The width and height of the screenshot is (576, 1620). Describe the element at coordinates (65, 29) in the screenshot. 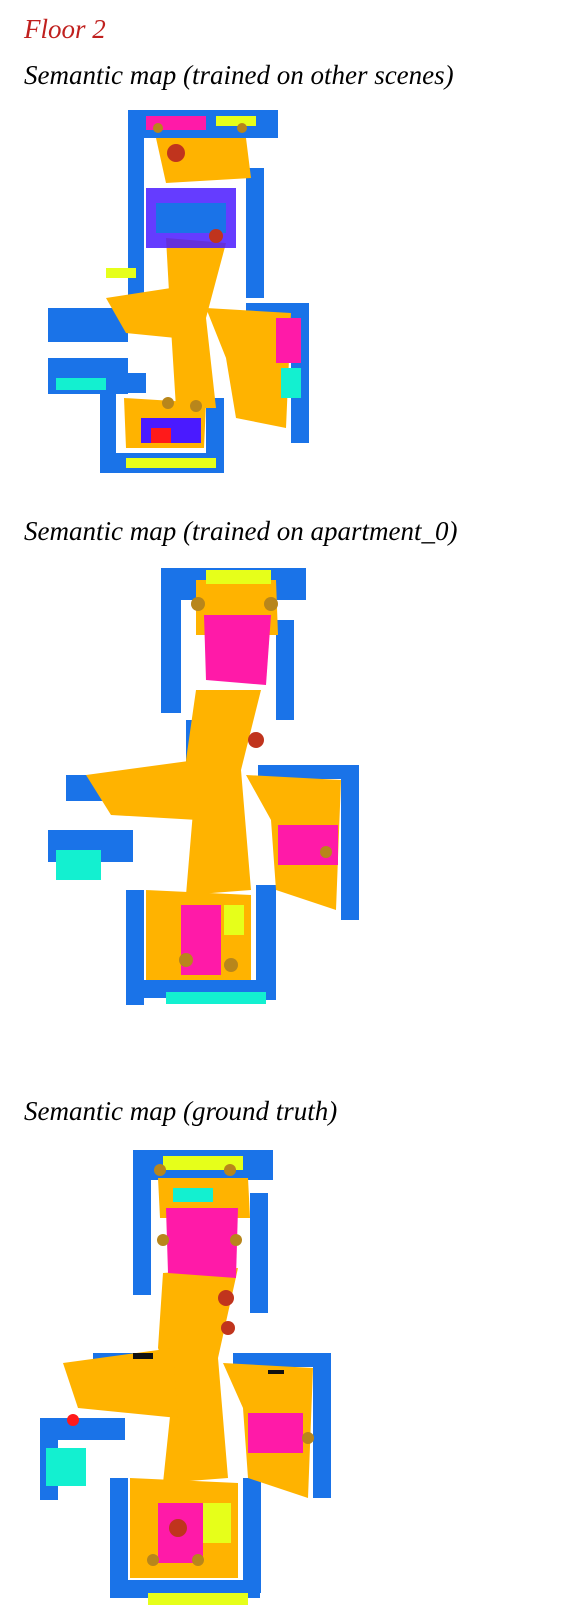

I see `floor-title: Floor 2` at that location.